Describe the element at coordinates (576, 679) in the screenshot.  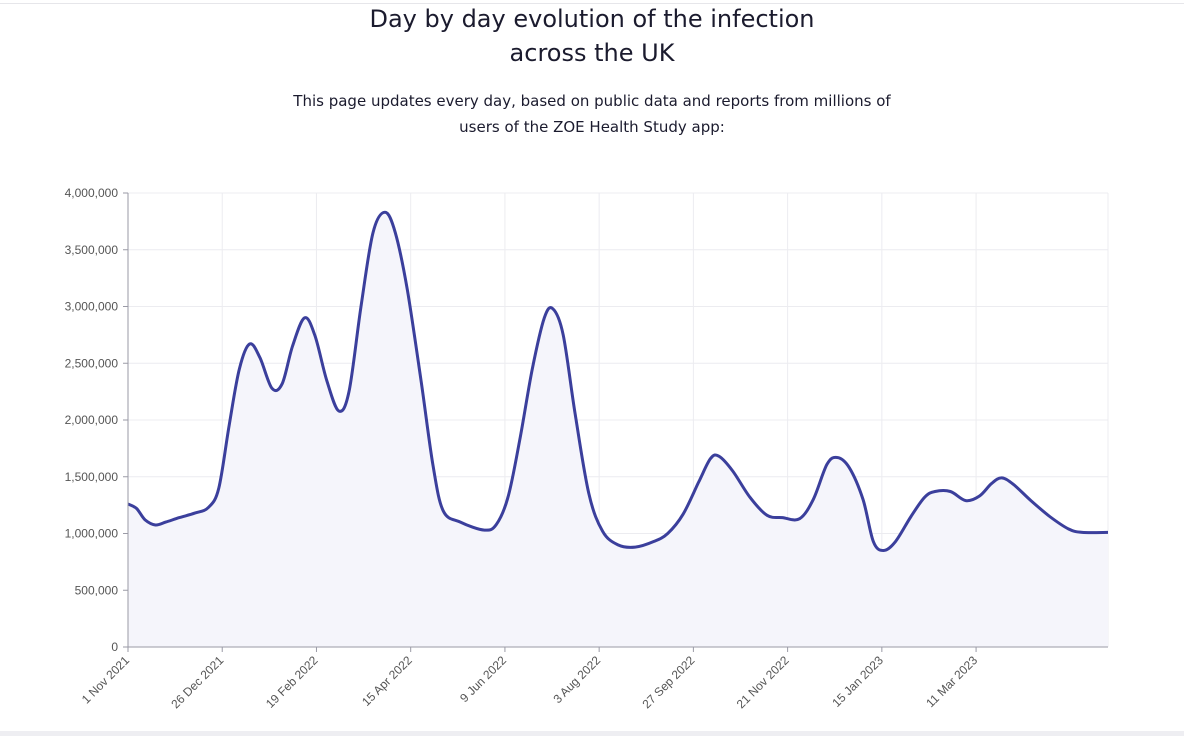
I see `x-tick-label: 3 Aug 2022` at that location.